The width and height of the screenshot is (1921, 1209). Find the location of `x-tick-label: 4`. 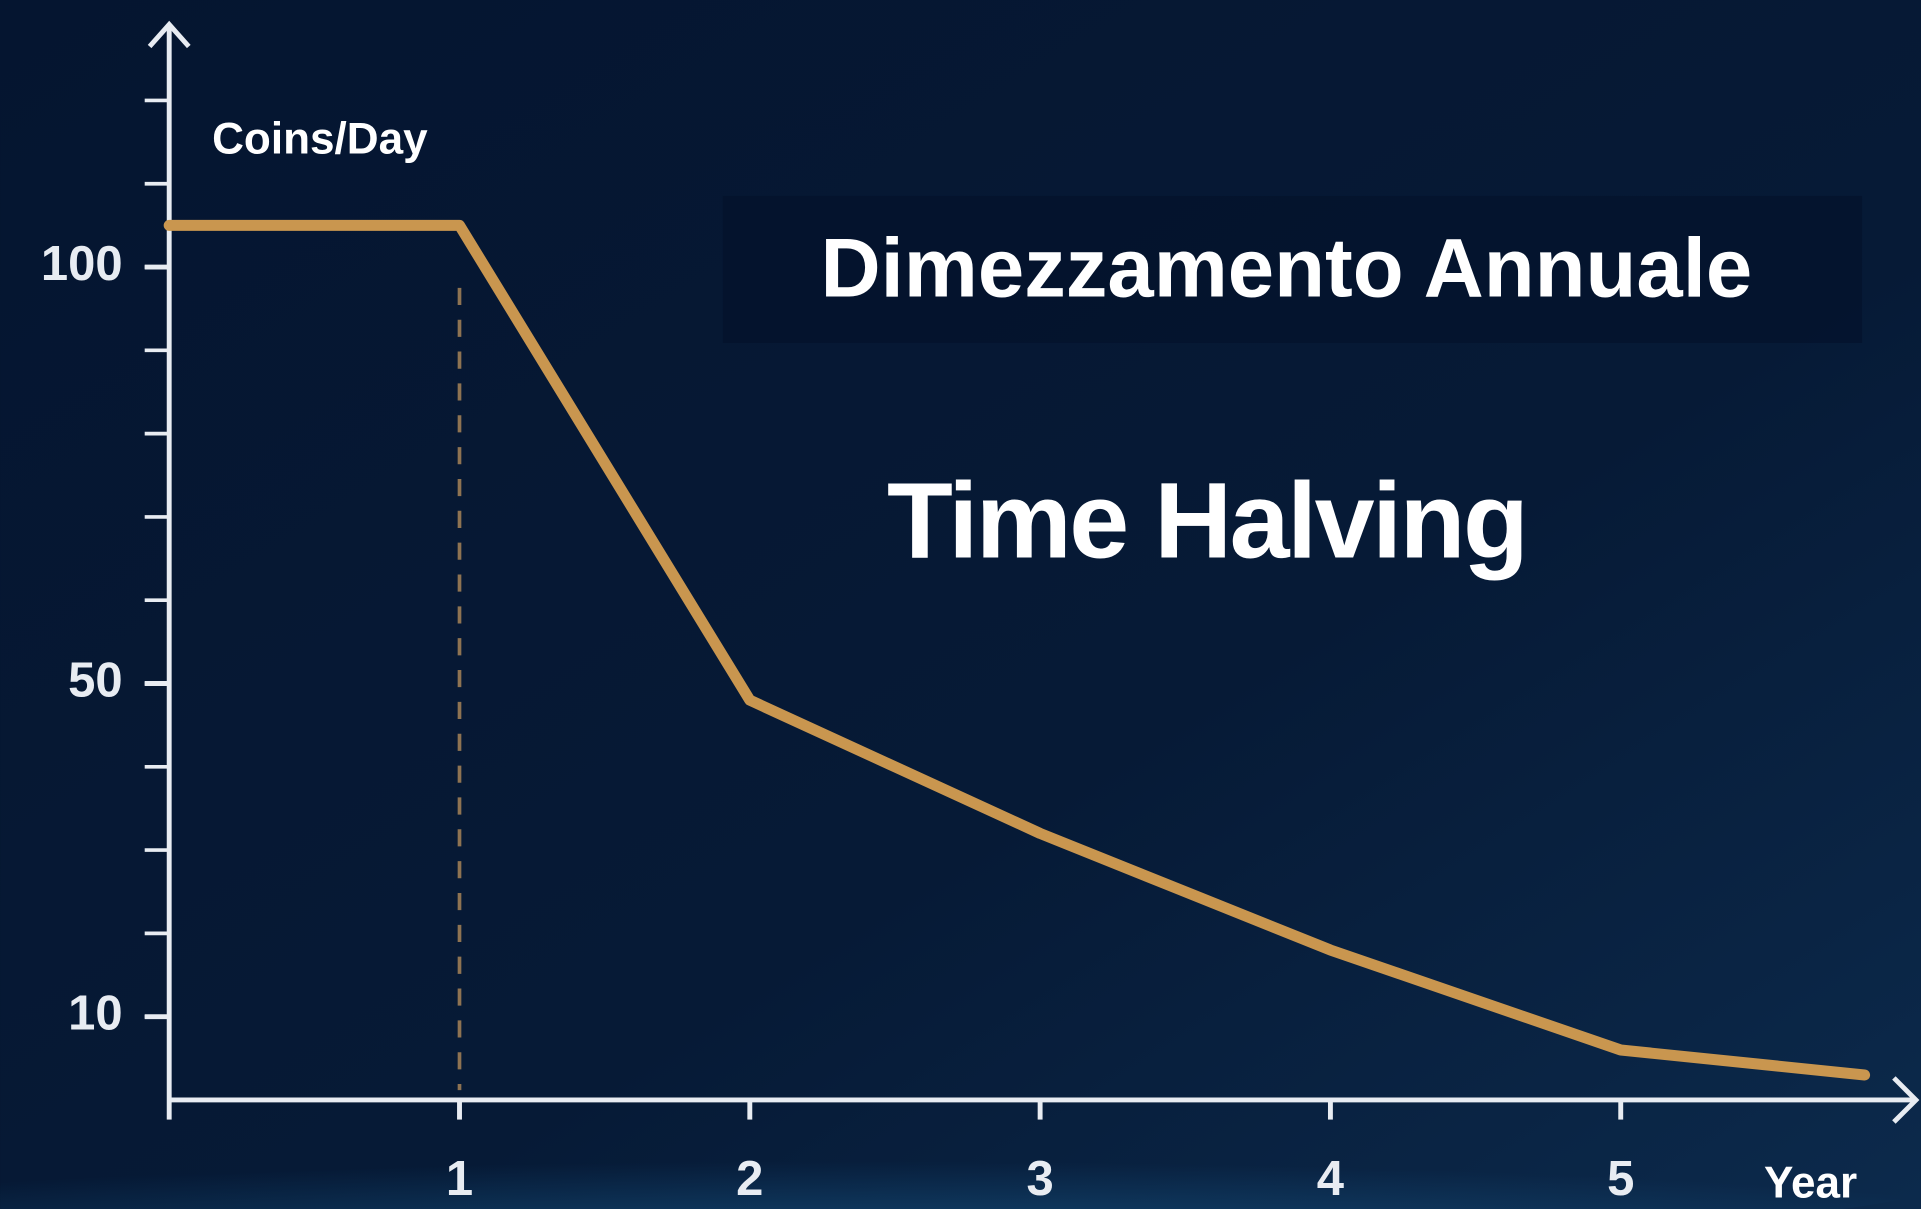

x-tick-label: 4 is located at coordinates (1330, 1179).